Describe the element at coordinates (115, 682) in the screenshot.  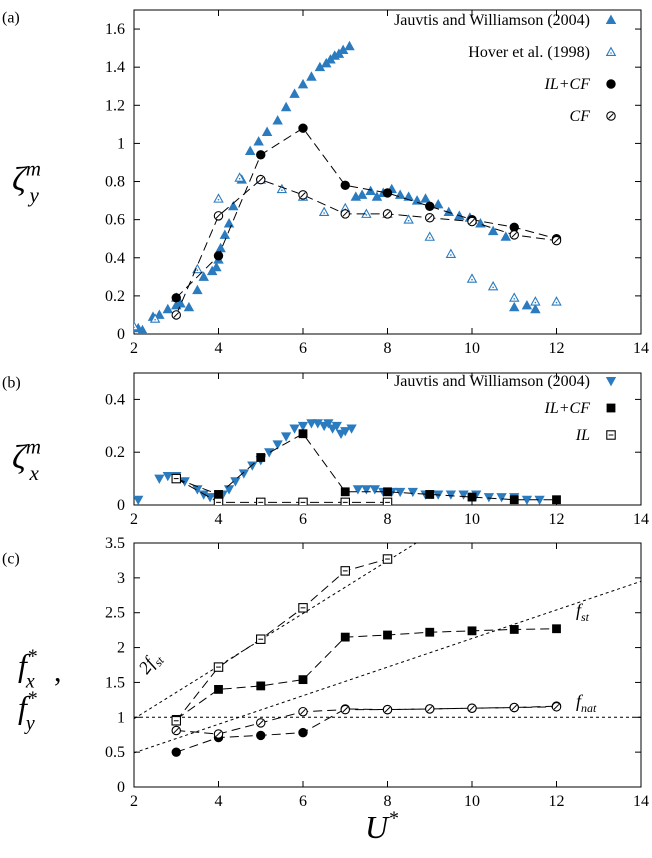
I see `y-tick-label: 1.5` at that location.